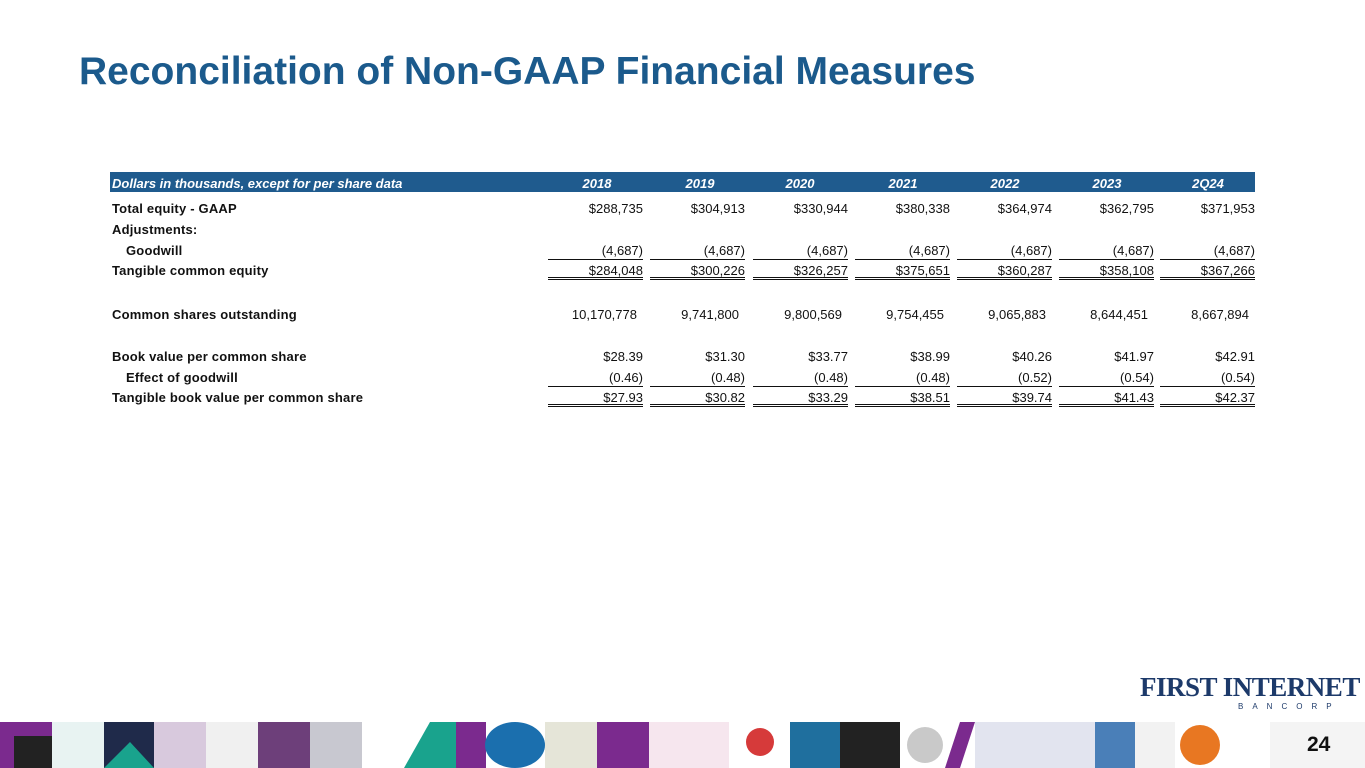  Describe the element at coordinates (1005, 183) in the screenshot. I see `header-year: 2022` at that location.